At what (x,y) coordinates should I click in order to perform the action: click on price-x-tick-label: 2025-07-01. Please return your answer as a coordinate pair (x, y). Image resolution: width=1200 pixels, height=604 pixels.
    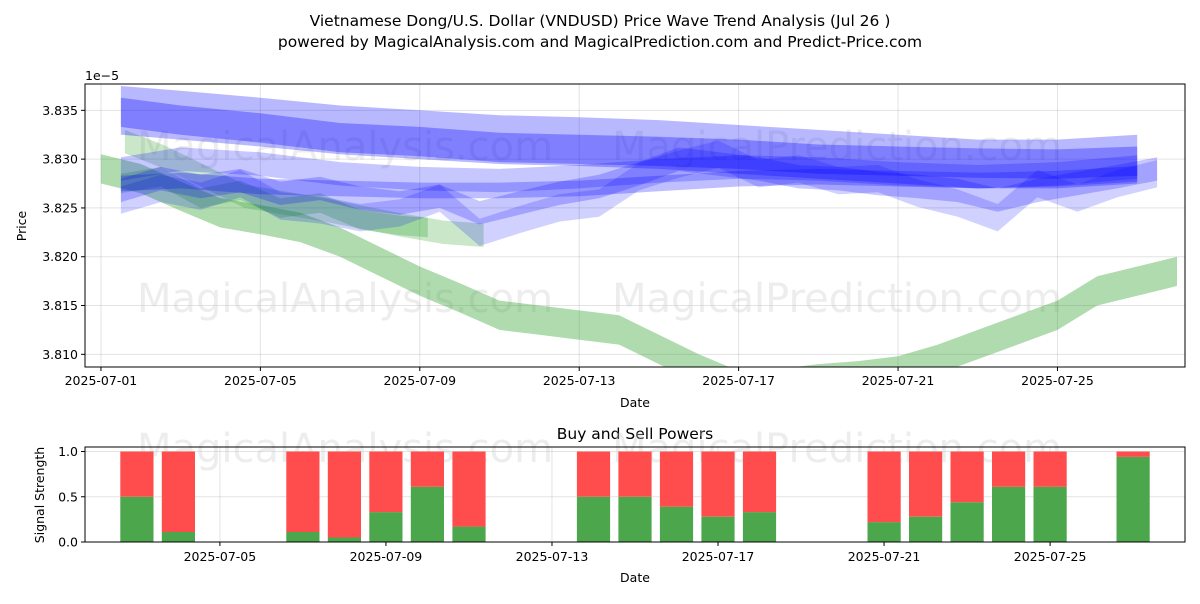
    Looking at the image, I should click on (101, 380).